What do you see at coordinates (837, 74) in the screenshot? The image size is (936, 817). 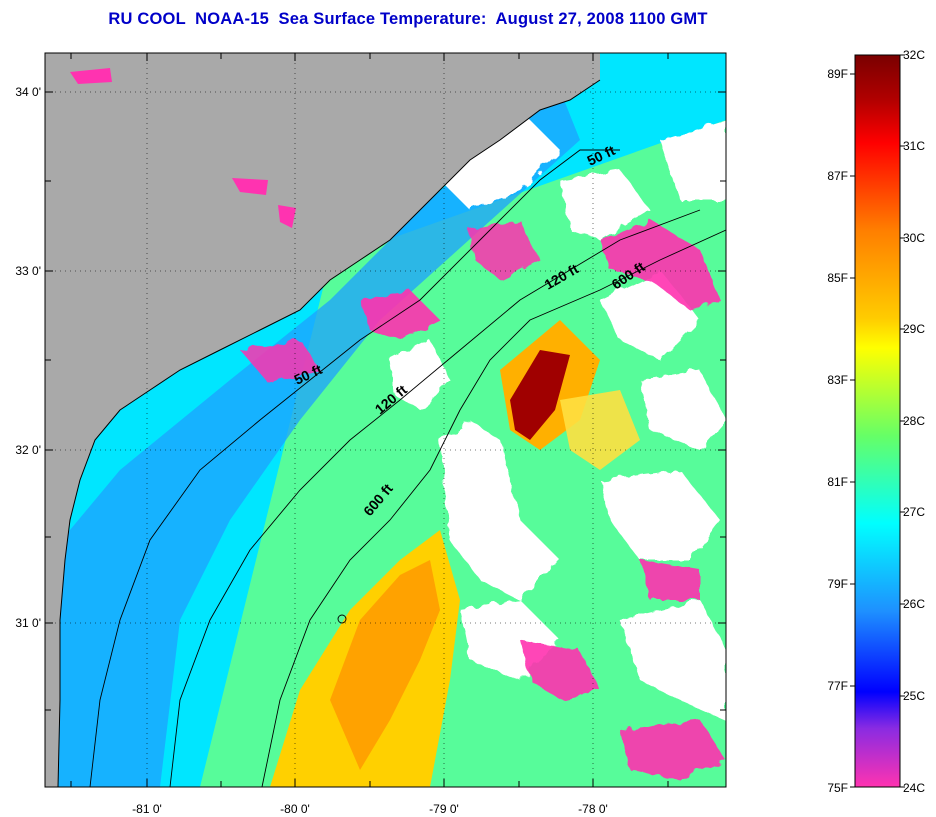 I see `colorbar-fahrenheit-label: 89F` at bounding box center [837, 74].